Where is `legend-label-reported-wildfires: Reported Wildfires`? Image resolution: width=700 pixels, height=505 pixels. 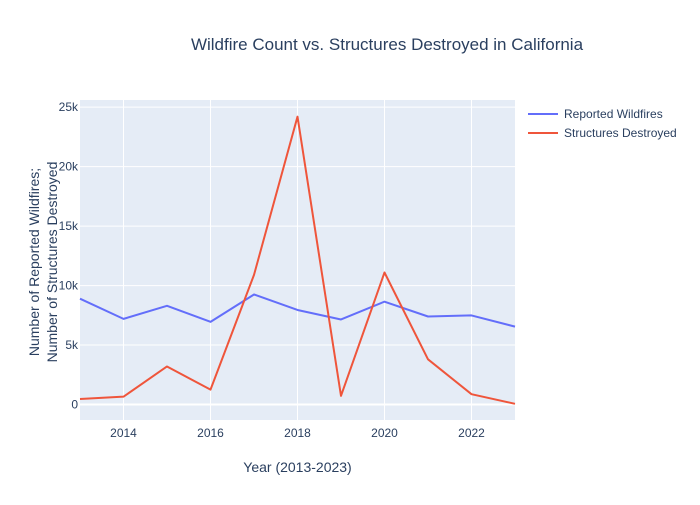 legend-label-reported-wildfires: Reported Wildfires is located at coordinates (613, 114).